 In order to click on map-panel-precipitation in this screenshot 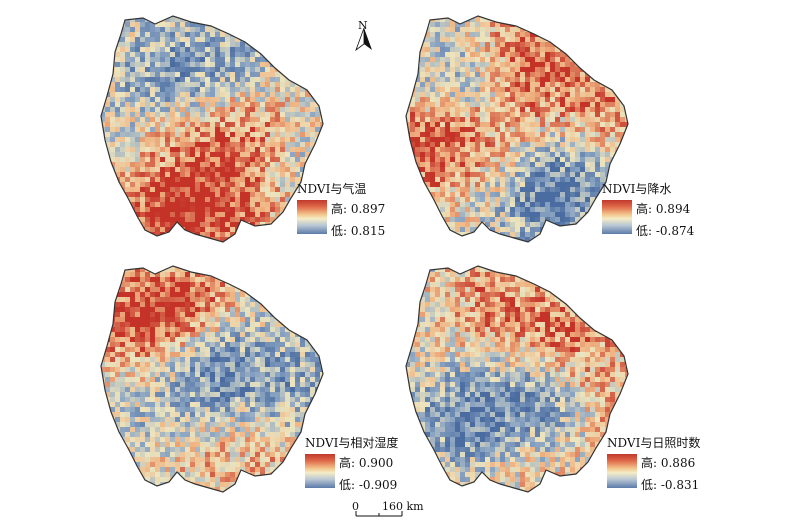, I will do `click(530, 134)`.